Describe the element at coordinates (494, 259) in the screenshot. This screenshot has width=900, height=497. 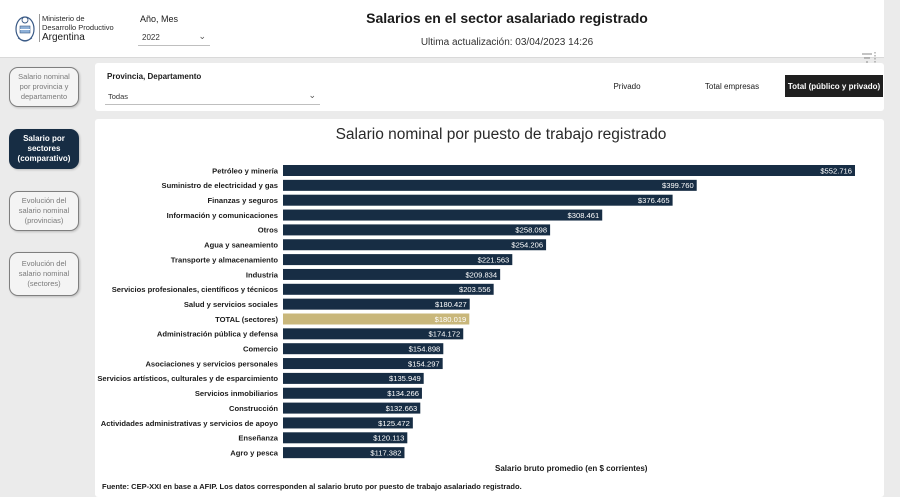
I see `value-label: $221.563` at that location.